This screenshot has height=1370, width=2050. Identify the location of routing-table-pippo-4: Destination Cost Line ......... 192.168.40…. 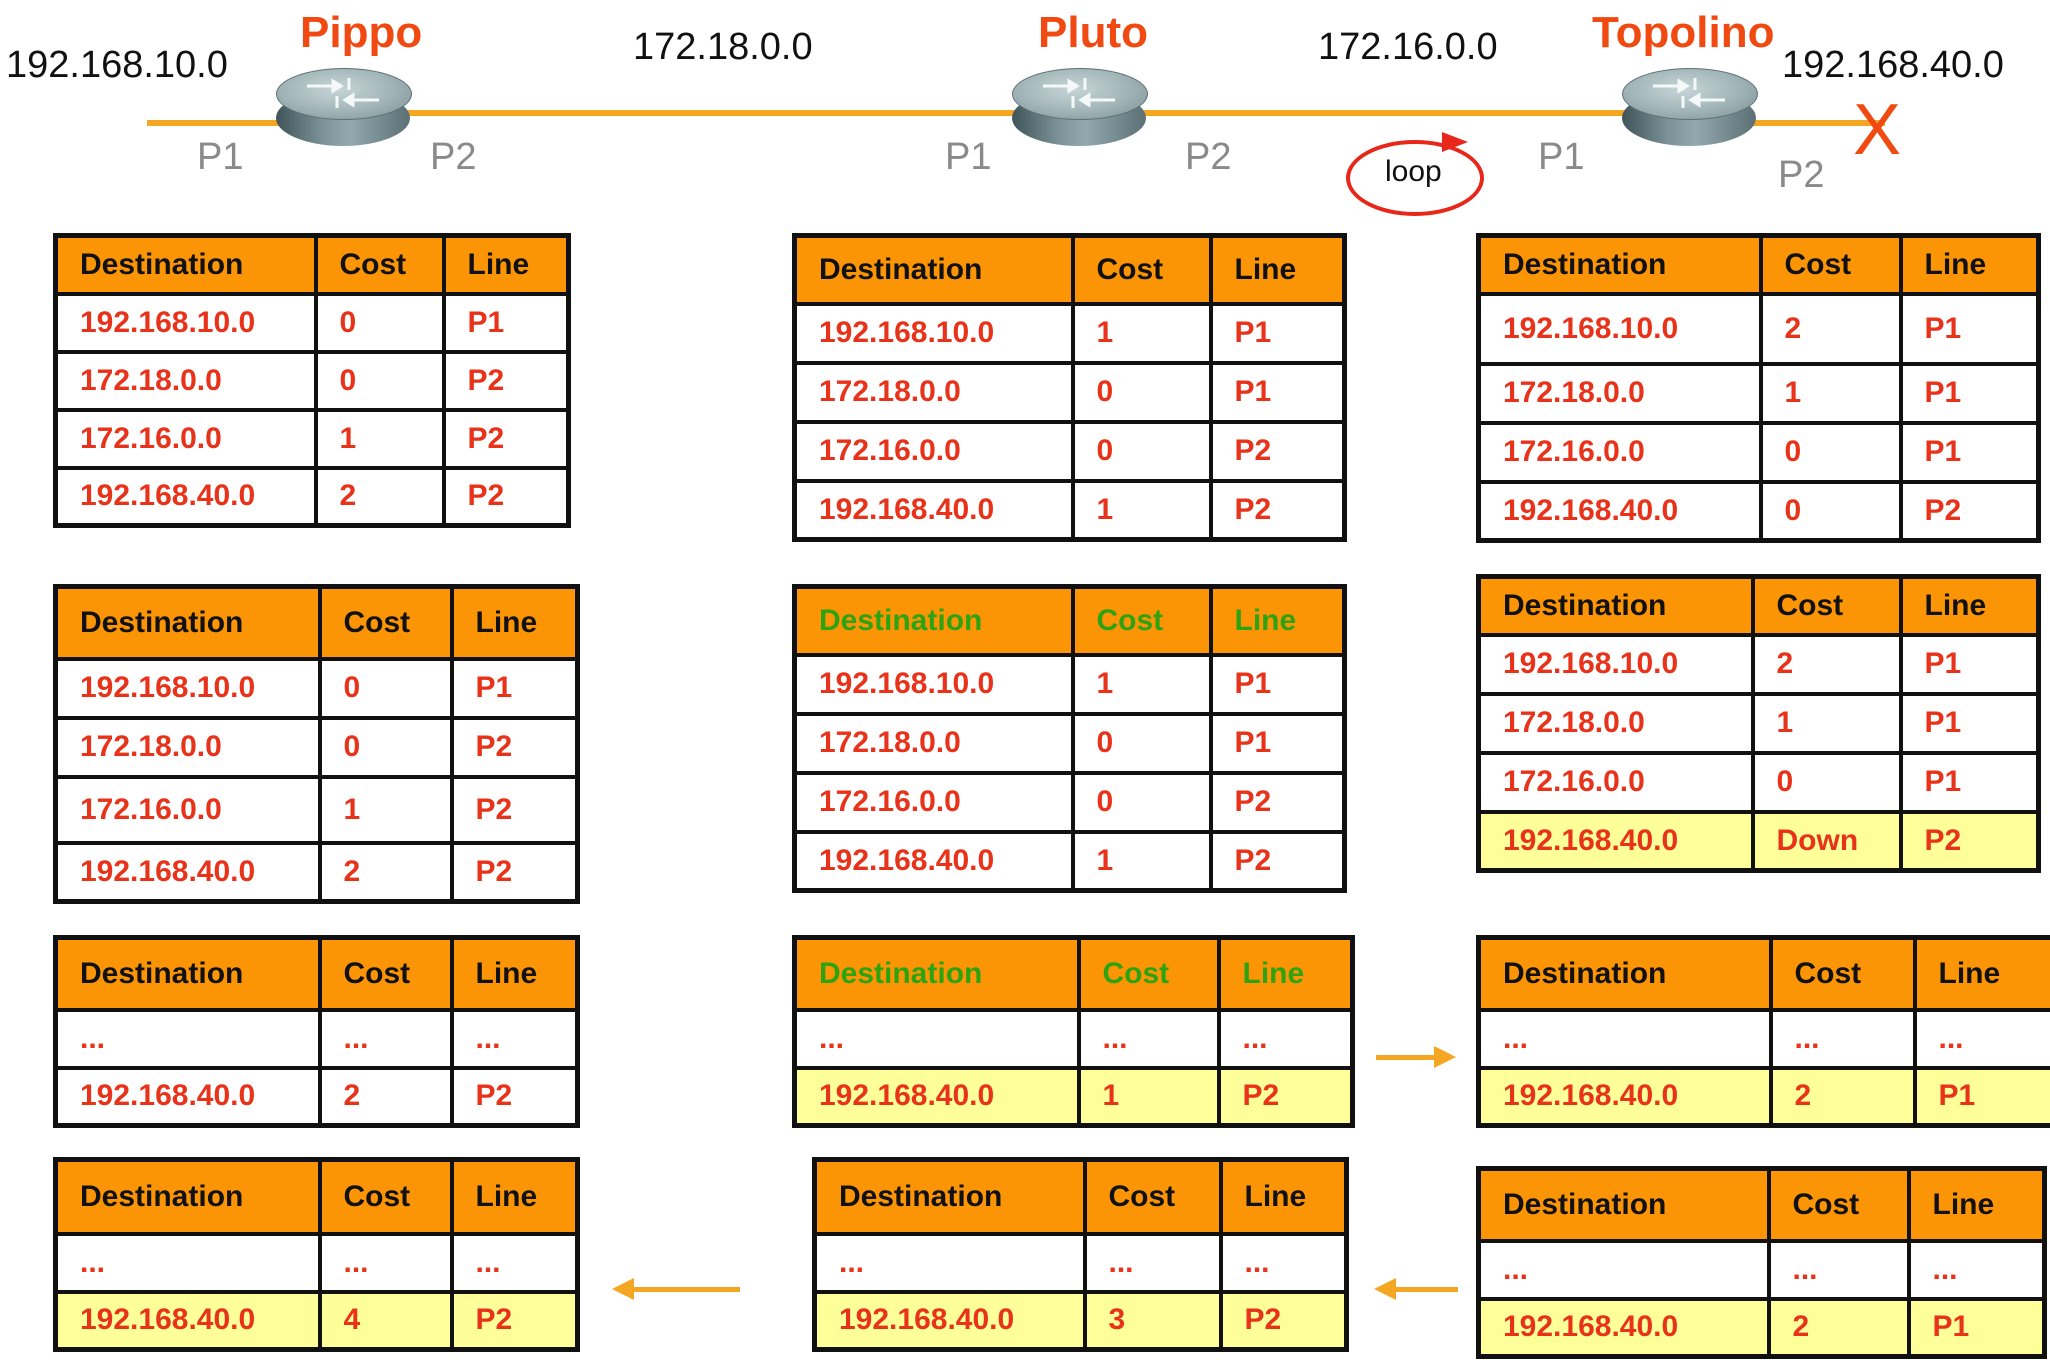
(316, 1254).